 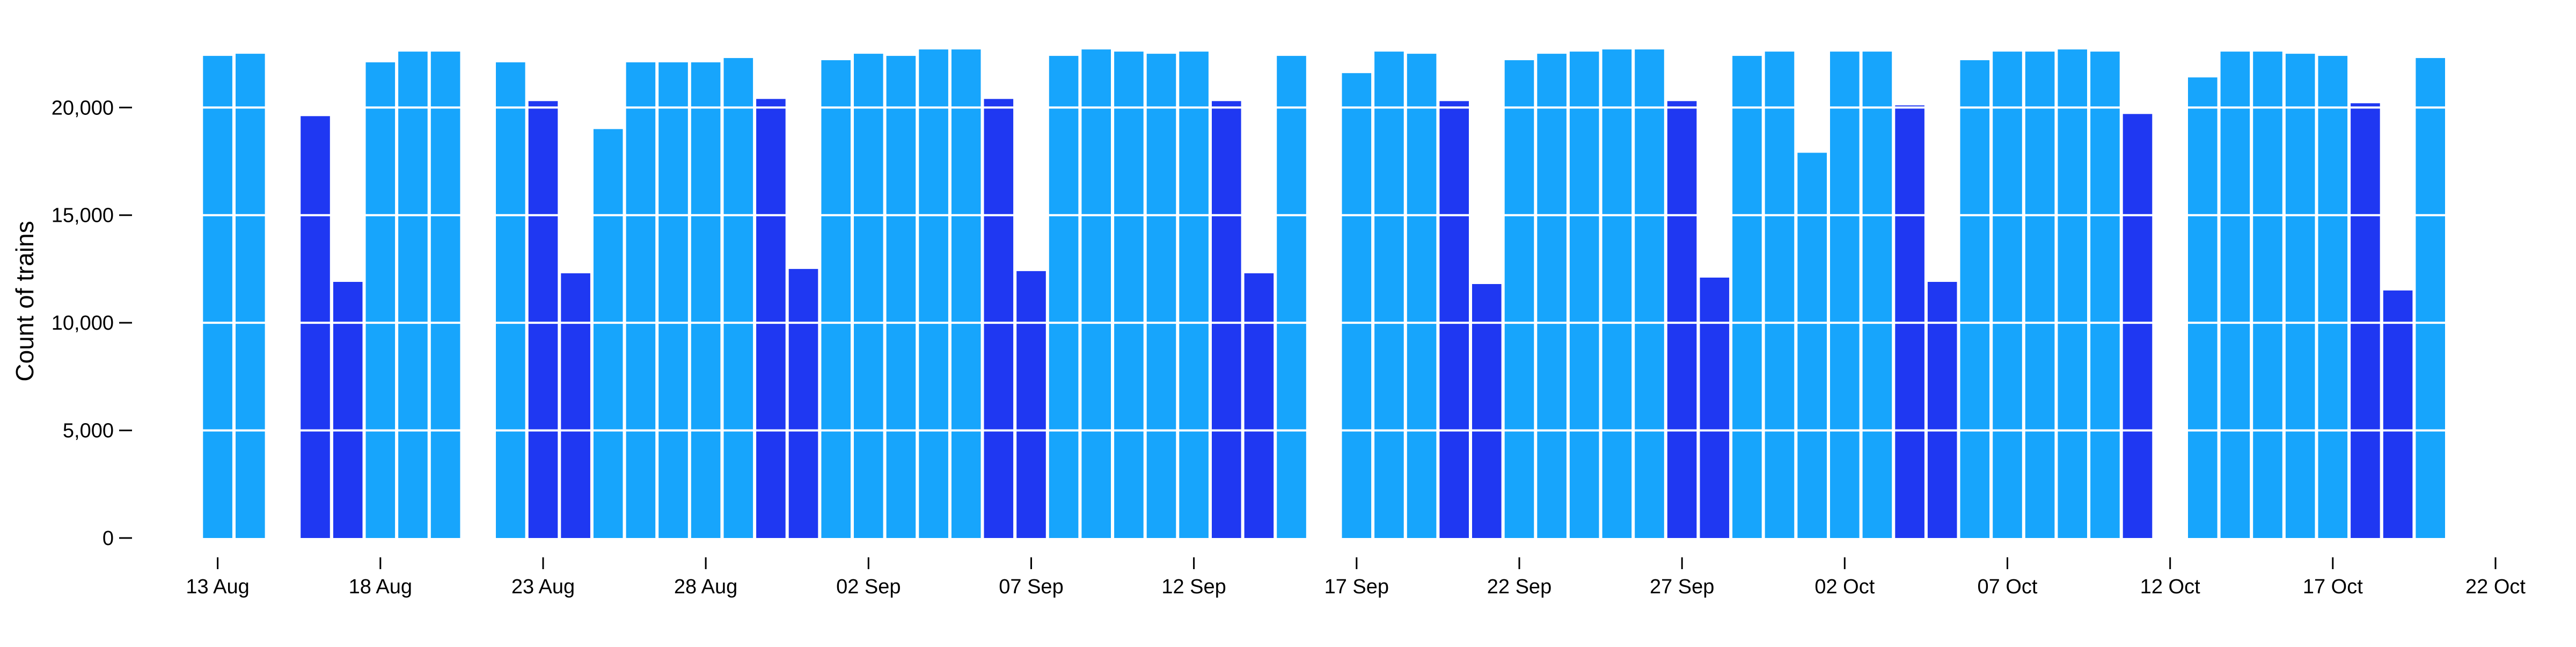 What do you see at coordinates (2495, 587) in the screenshot?
I see `x-tick-label-2025-10-22: 22 Oct` at bounding box center [2495, 587].